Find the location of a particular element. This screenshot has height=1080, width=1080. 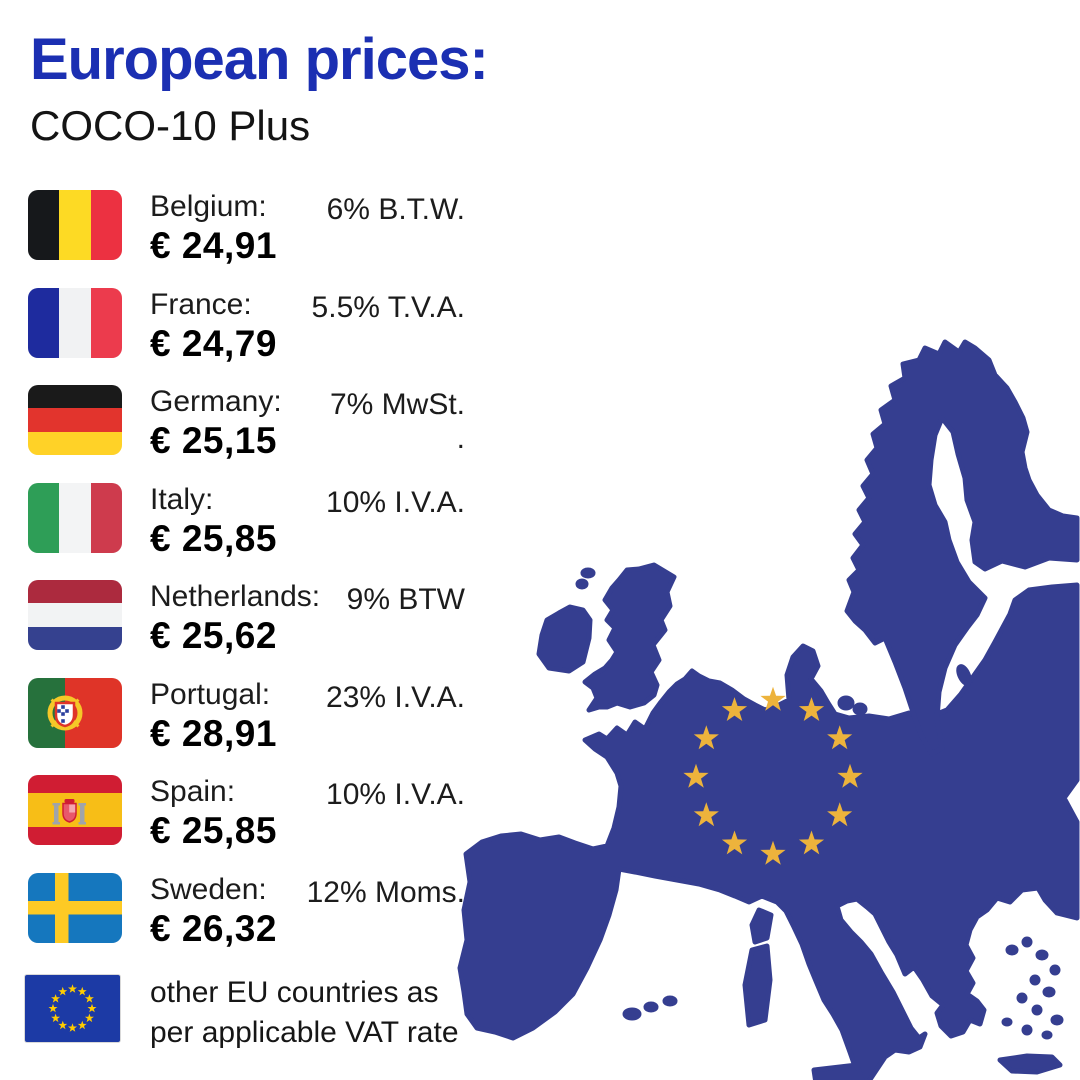

country-price-row: Italy: € 25,85 10% I.V.A. is located at coordinates (246, 531).